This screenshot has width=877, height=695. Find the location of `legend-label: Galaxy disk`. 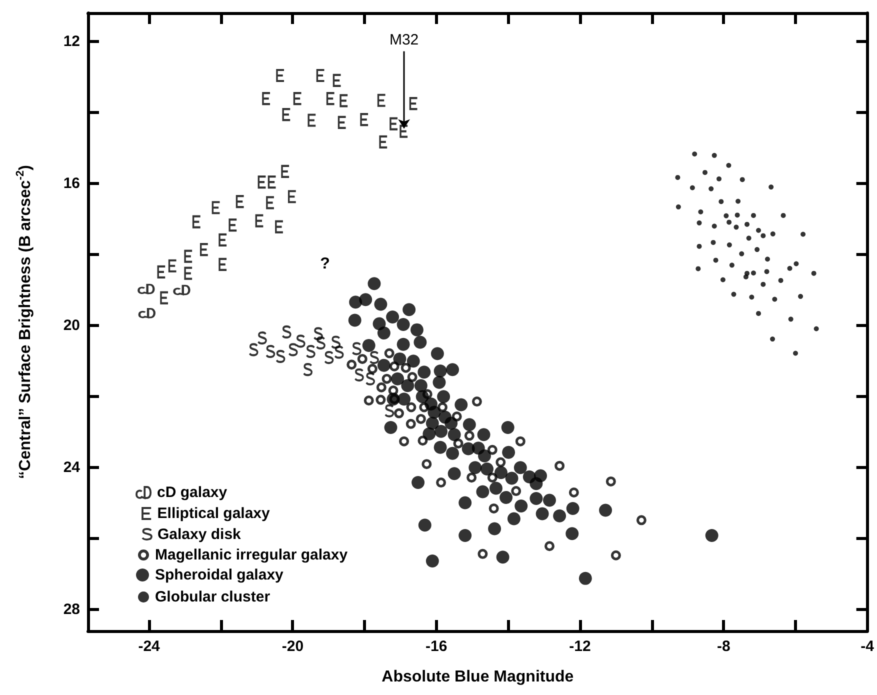

legend-label: Galaxy disk is located at coordinates (200, 534).